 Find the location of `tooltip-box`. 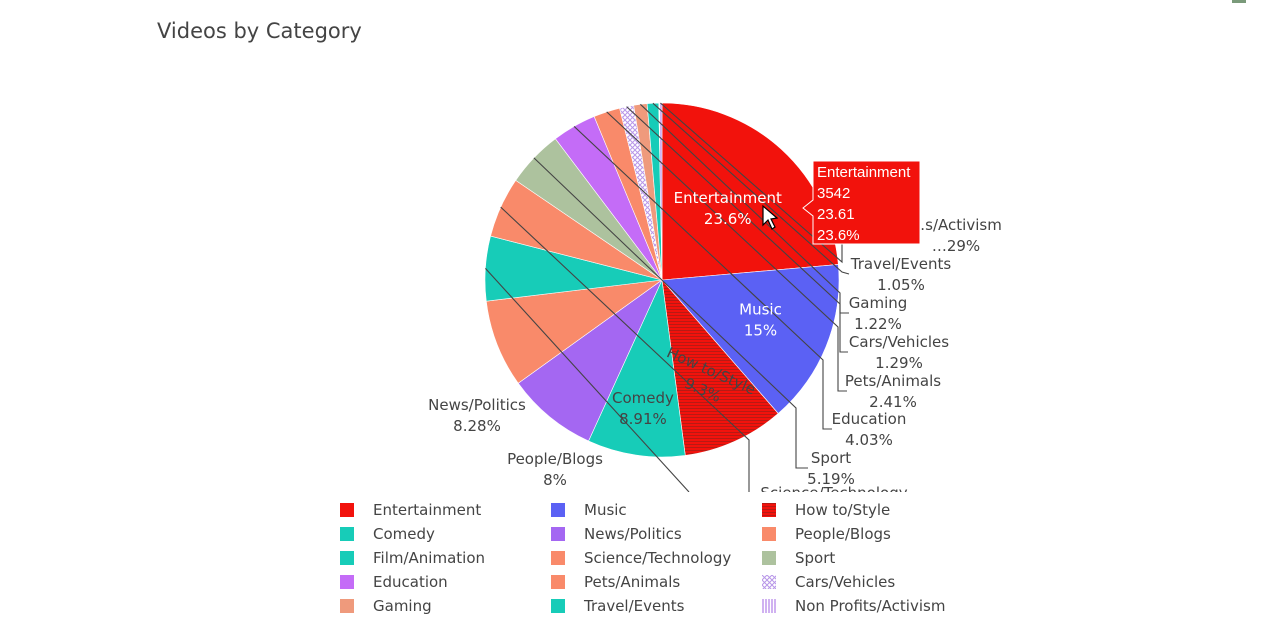

tooltip-box is located at coordinates (861, 202).